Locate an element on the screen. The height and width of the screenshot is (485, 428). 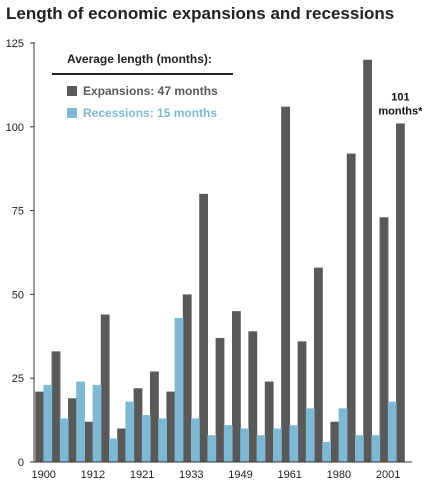
annotation-label: months* is located at coordinates (400, 111).